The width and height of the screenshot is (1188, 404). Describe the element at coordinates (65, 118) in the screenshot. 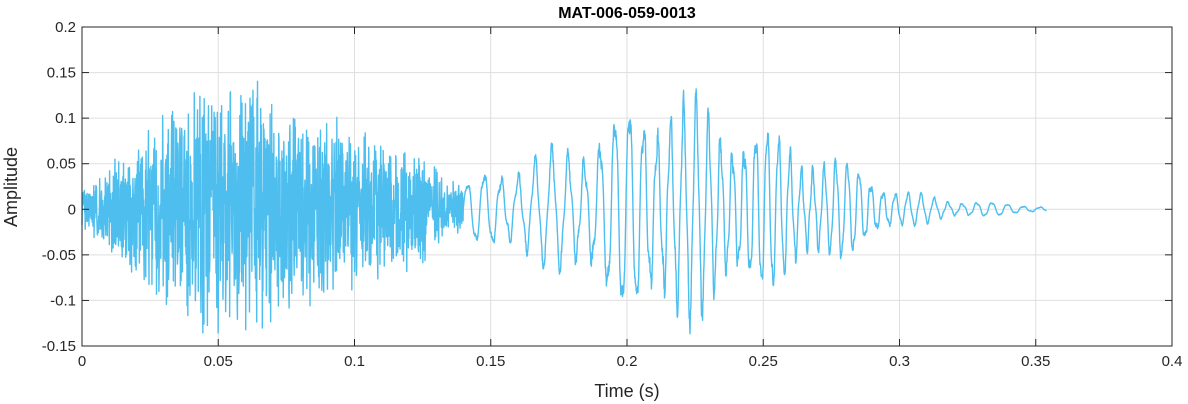

I see `y-tick-label: 0.1` at that location.